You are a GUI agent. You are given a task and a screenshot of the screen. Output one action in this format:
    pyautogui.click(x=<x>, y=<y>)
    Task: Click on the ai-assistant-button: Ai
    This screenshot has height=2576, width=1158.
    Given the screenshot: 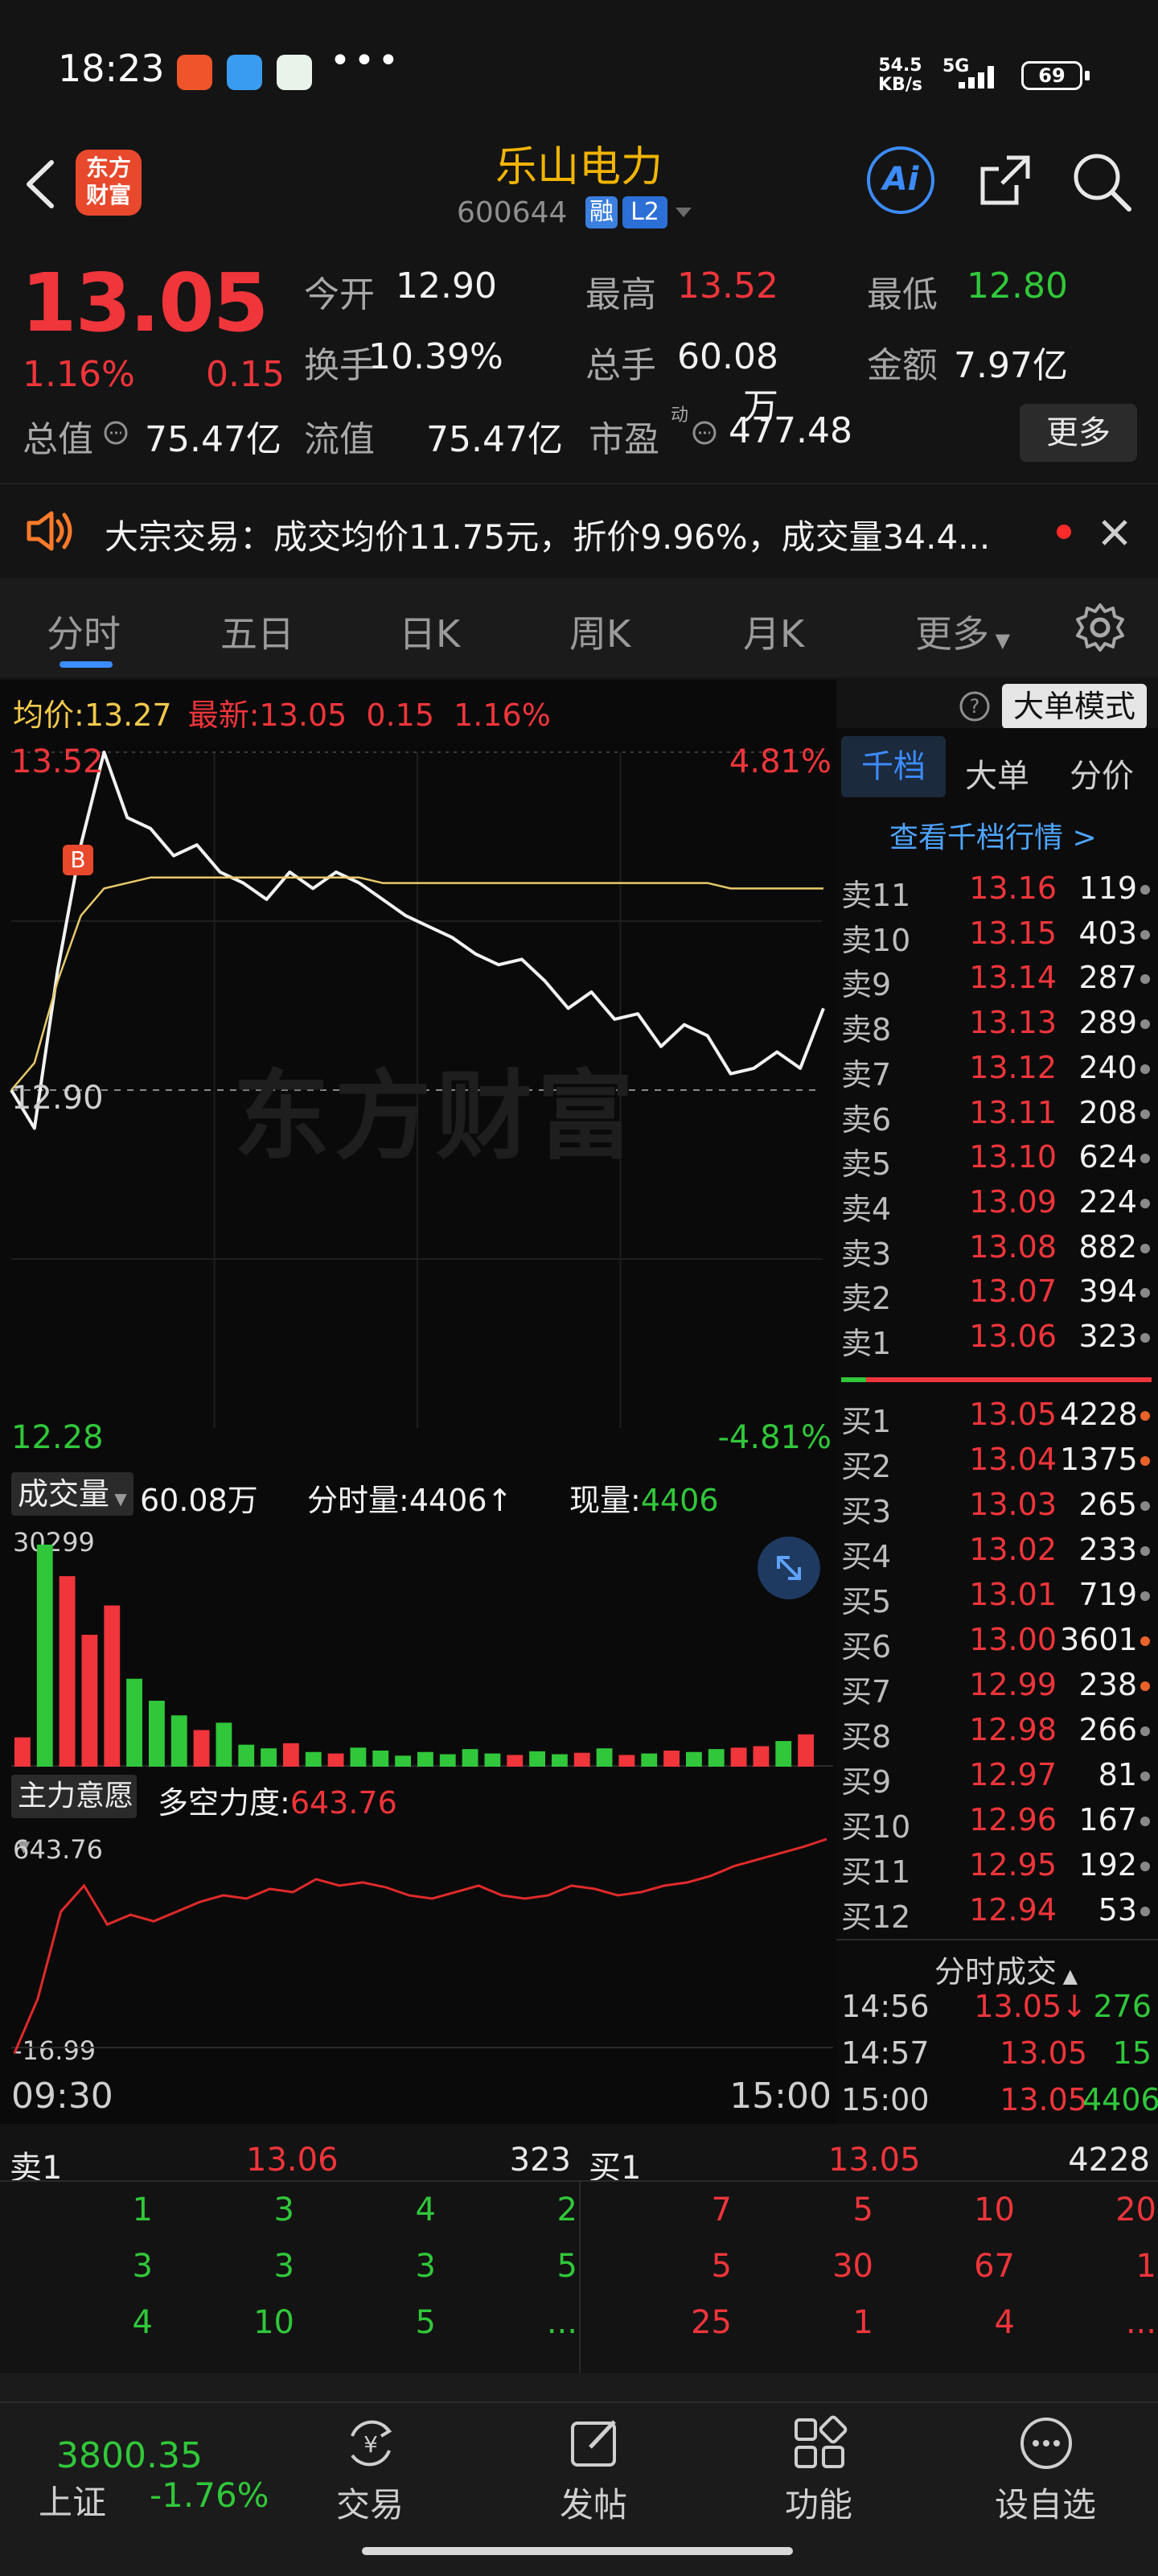 What is the action you would take?
    pyautogui.click(x=900, y=180)
    